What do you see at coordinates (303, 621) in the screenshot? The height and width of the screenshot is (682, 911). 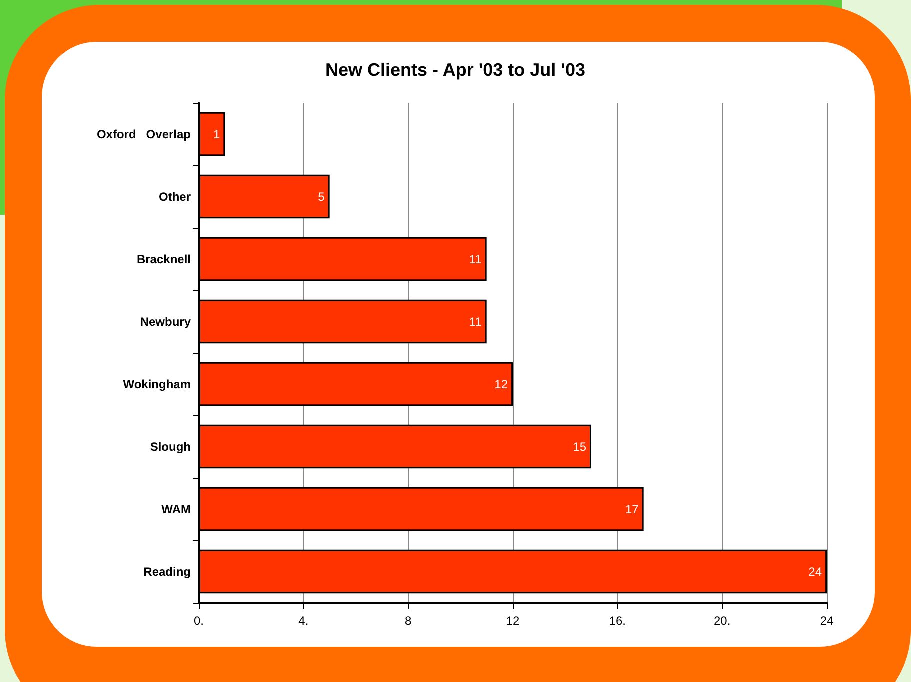 I see `x-tick-label: 4.` at bounding box center [303, 621].